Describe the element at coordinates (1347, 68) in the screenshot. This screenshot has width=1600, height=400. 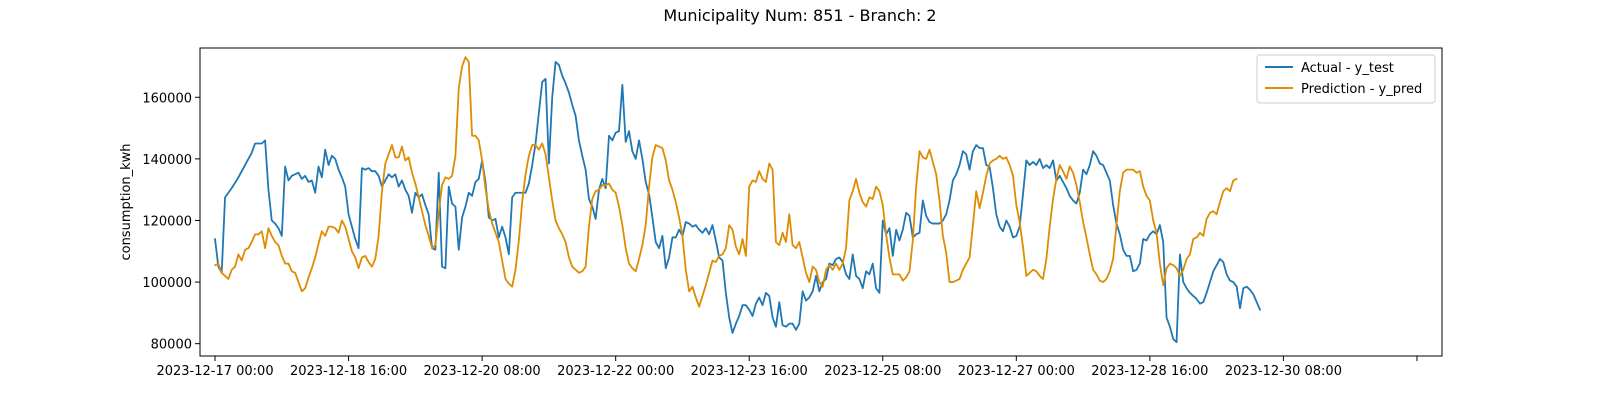
I see `legend-label-actual: Actual - y_test` at that location.